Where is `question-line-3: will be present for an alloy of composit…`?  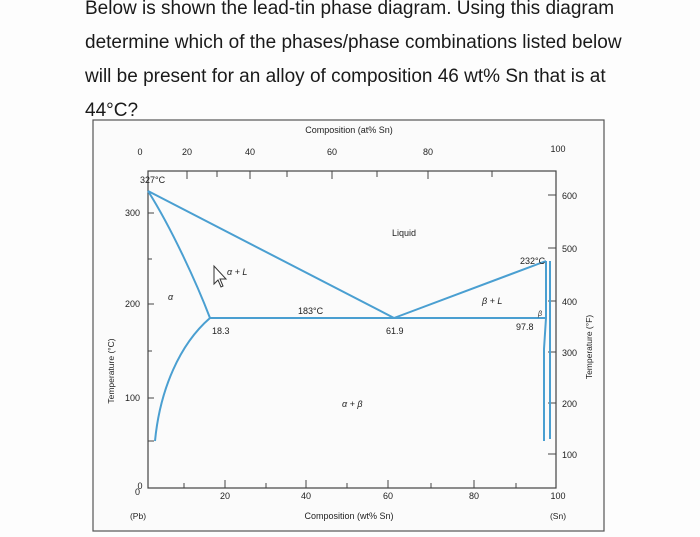 question-line-3: will be present for an alloy of composit… is located at coordinates (345, 76).